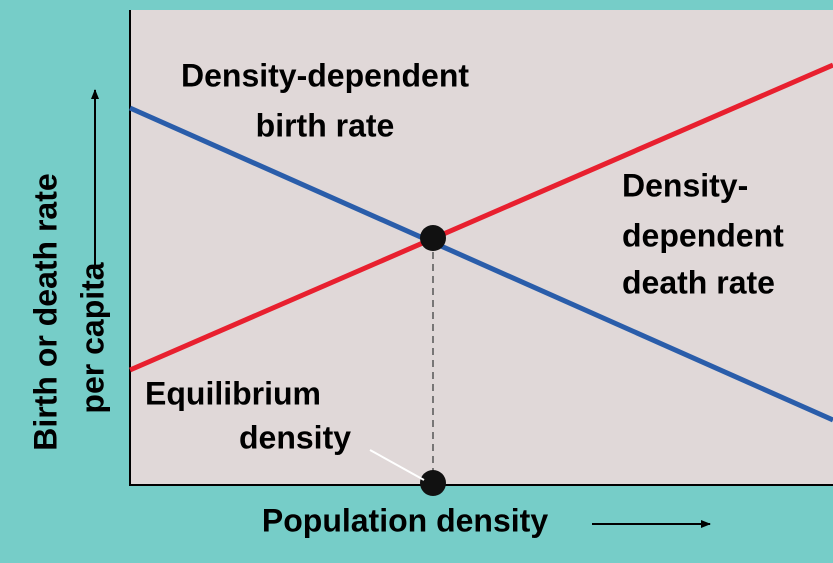  Describe the element at coordinates (433, 483) in the screenshot. I see `equilibrium-density-point` at that location.